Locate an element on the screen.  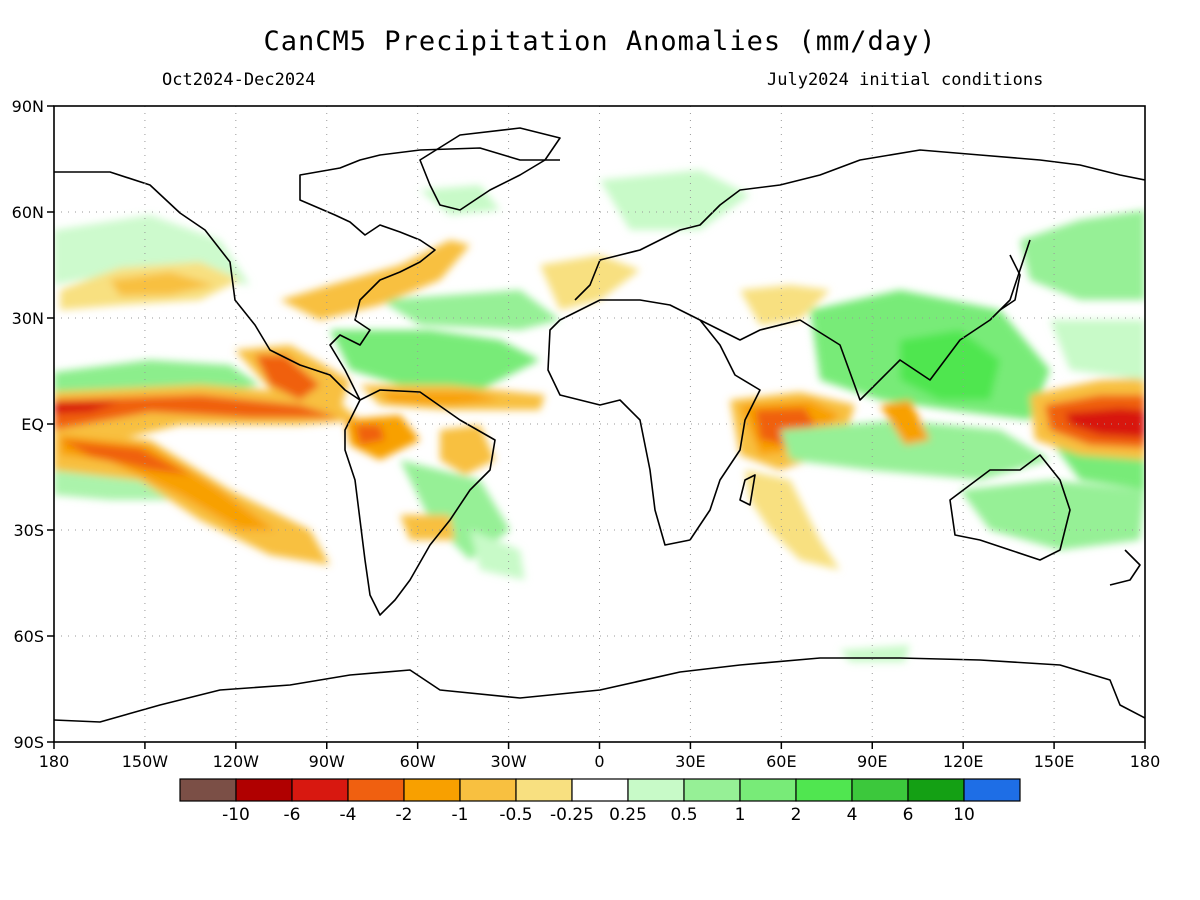
y-tick-label: 30N is located at coordinates (28, 318).